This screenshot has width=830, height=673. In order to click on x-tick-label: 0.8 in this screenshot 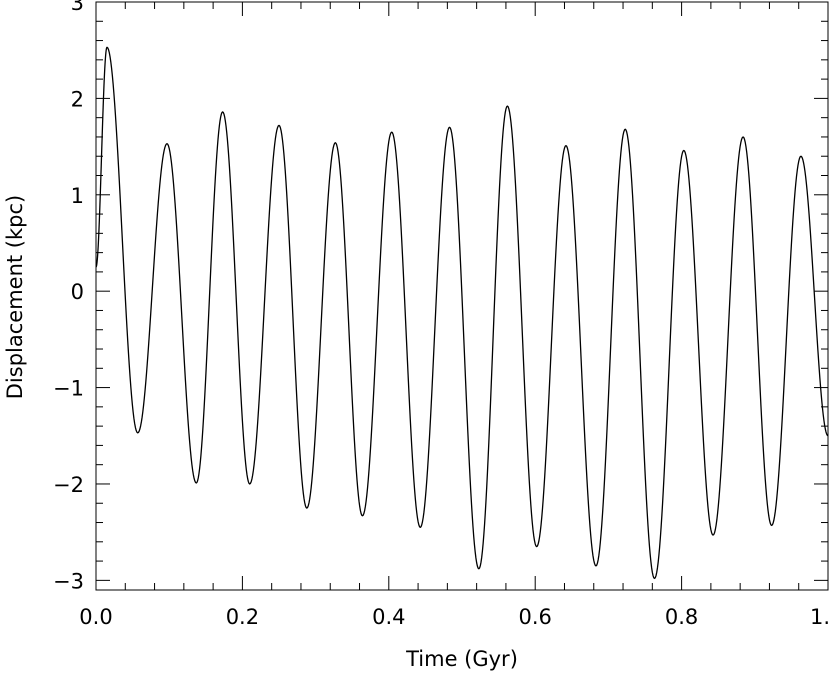, I will do `click(681, 617)`.